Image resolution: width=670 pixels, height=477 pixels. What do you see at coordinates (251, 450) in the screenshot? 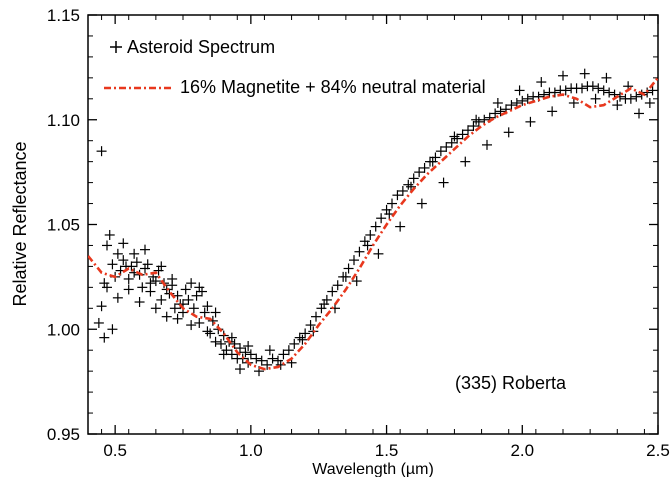
I see `x-tick-label: 1.0` at bounding box center [251, 450].